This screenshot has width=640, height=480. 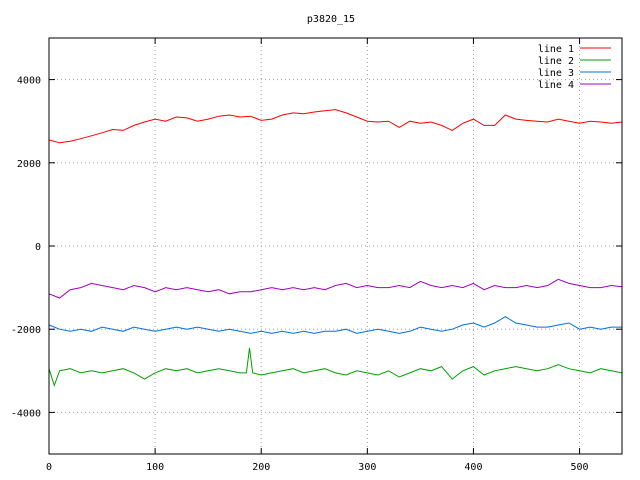 What do you see at coordinates (38, 247) in the screenshot?
I see `y-tick-label: 0` at bounding box center [38, 247].